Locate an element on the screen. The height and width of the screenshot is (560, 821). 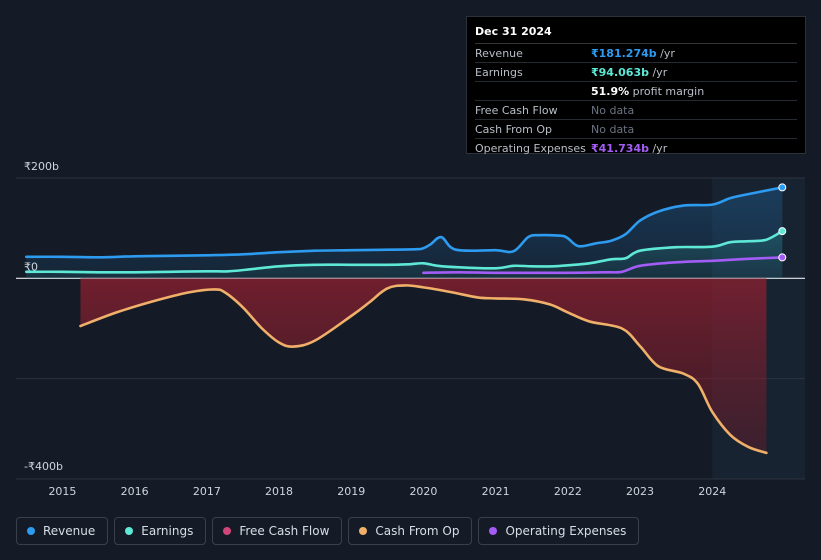
legend-label: Cash From Op is located at coordinates (417, 531).